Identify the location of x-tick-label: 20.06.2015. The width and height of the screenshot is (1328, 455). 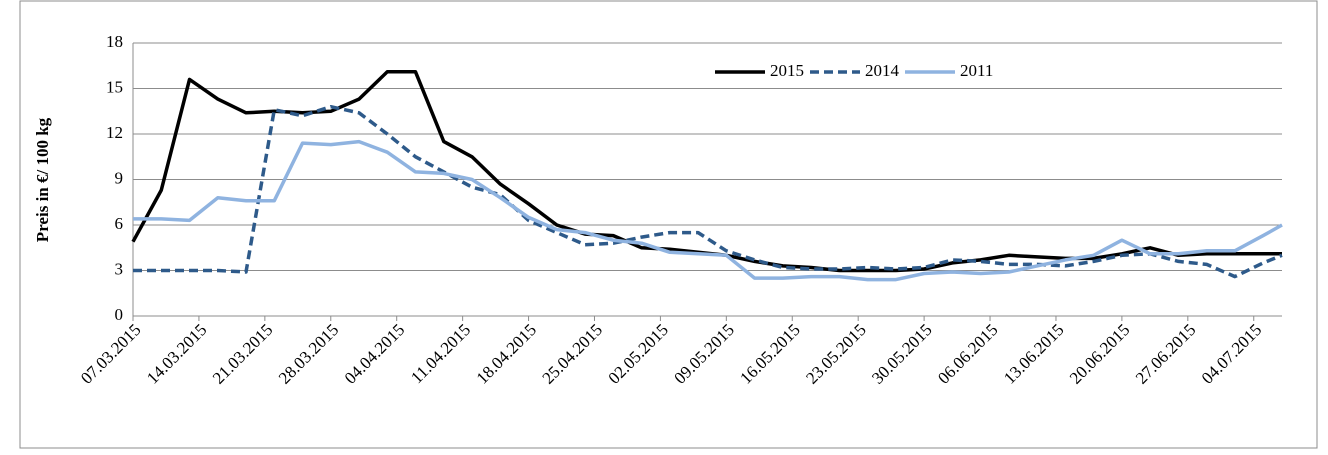
(1100, 354).